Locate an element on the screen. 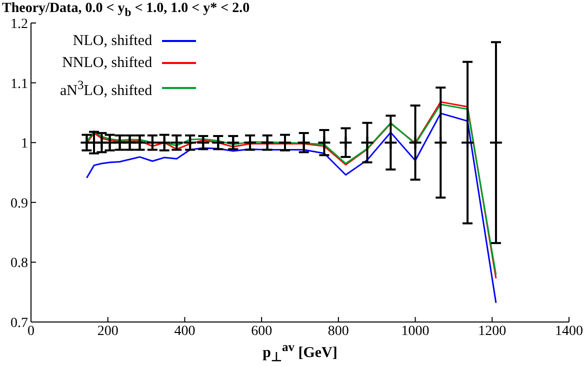 The height and width of the screenshot is (367, 587). x-tick-label: 1000 is located at coordinates (415, 331).